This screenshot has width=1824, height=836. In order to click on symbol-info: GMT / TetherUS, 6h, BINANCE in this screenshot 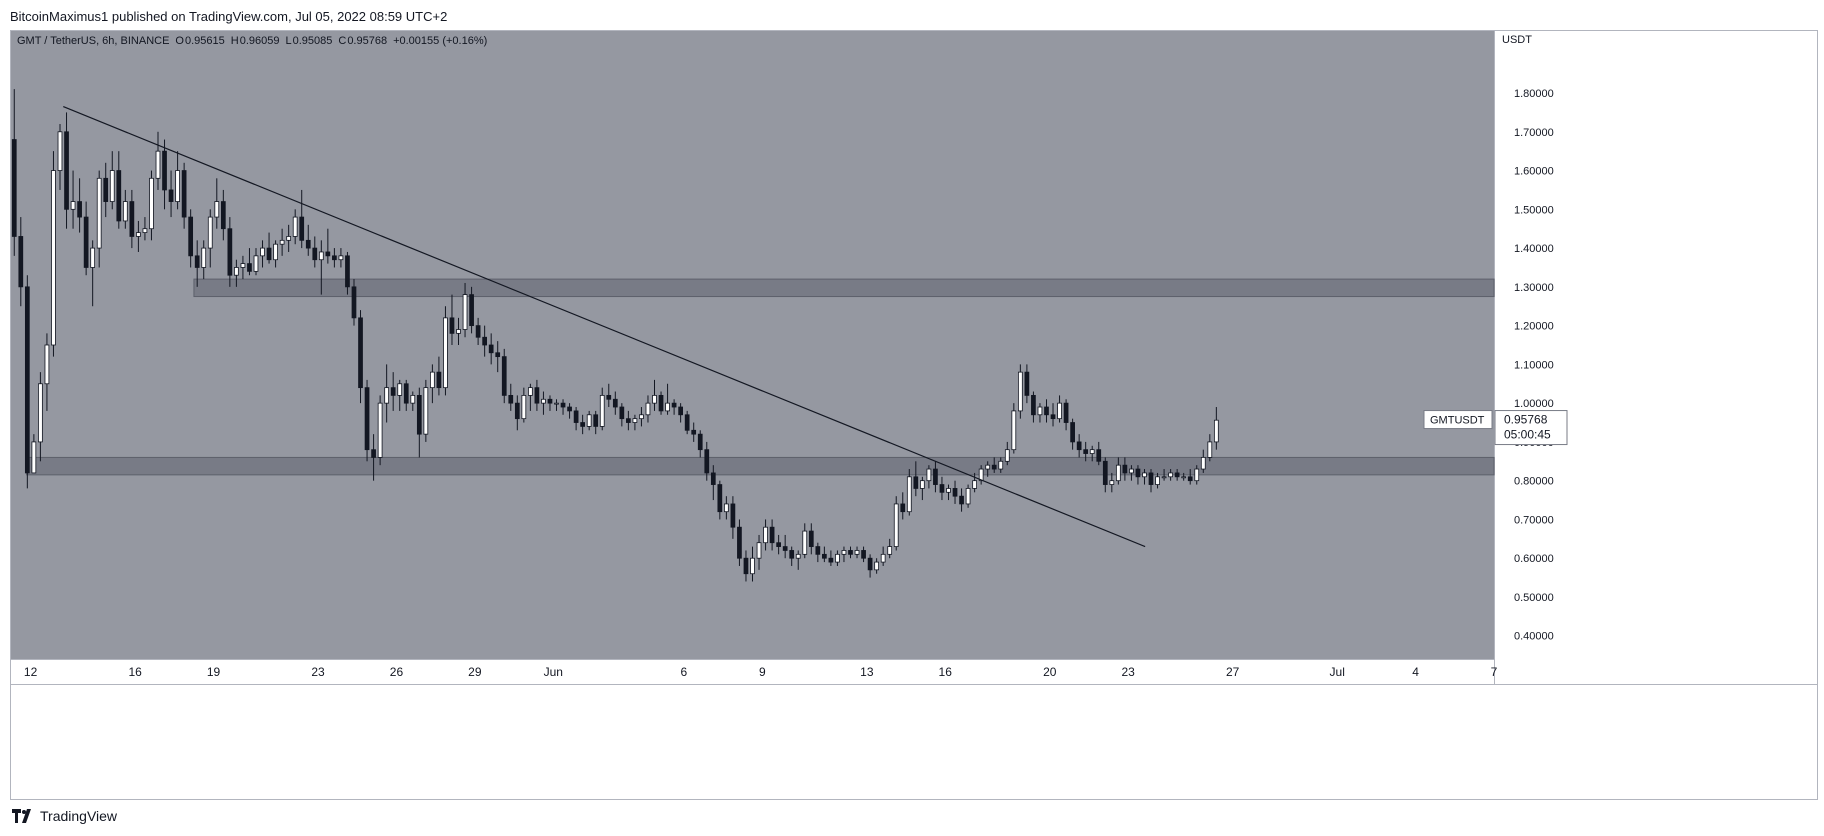, I will do `click(93, 41)`.